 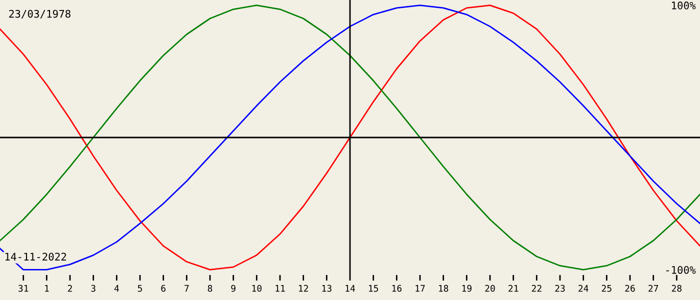 I want to click on x-tick-label: 1, so click(x=47, y=288).